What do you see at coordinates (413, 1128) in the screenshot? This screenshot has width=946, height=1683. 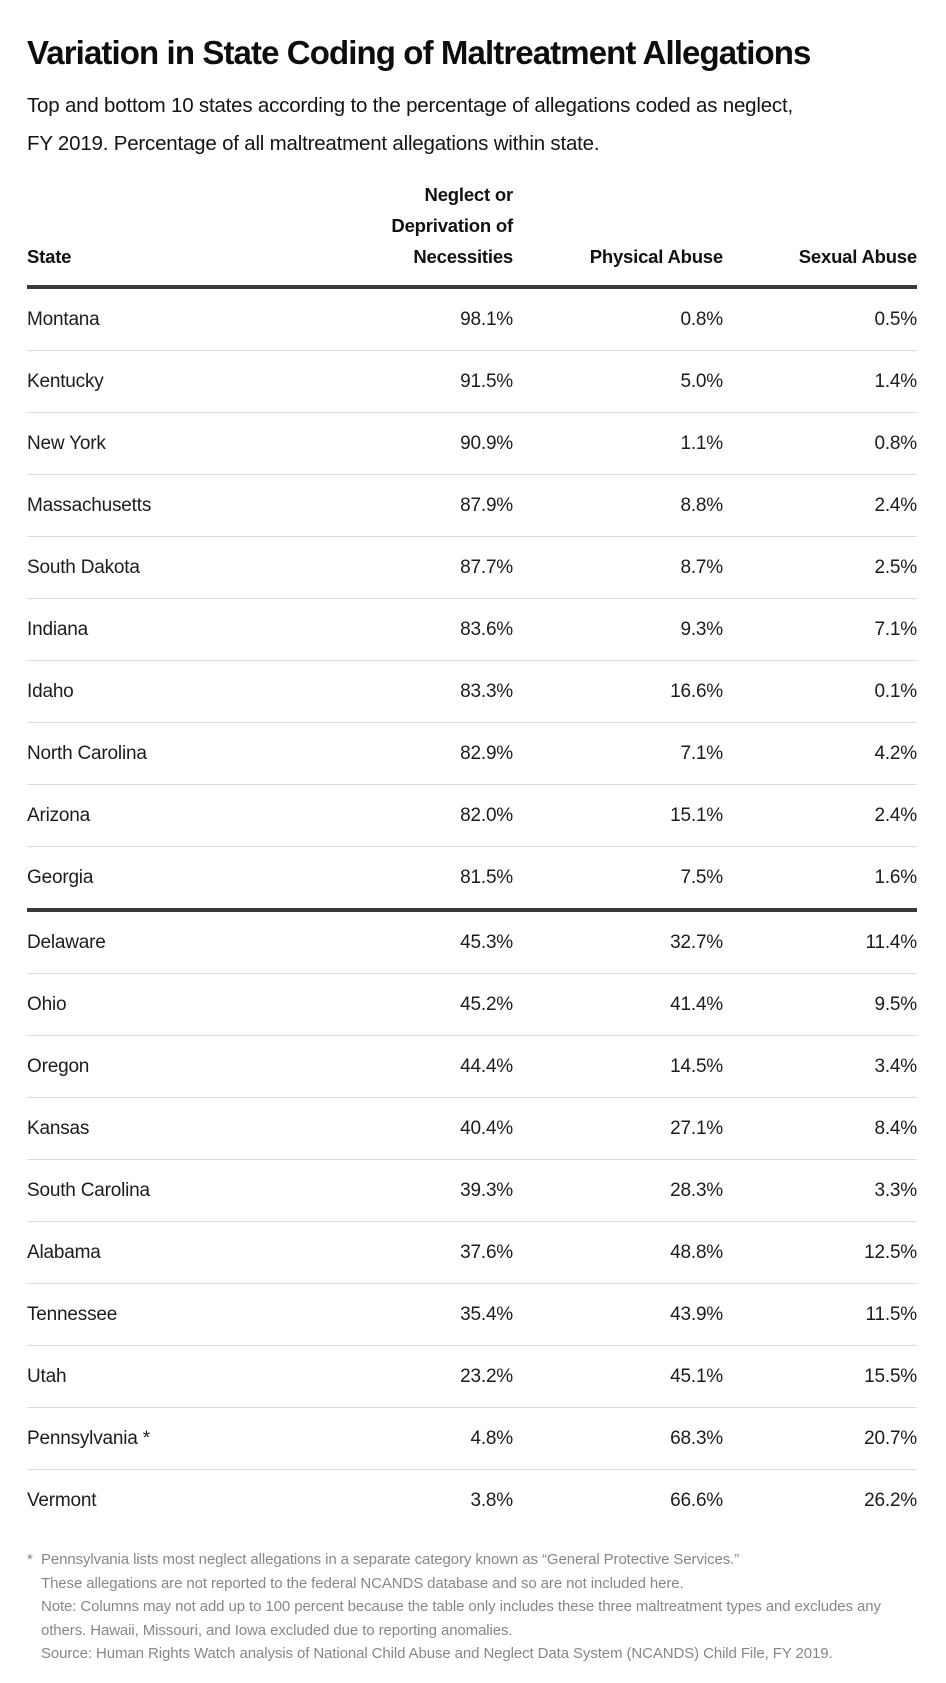 I see `neglect-value-cell: 40.4%` at bounding box center [413, 1128].